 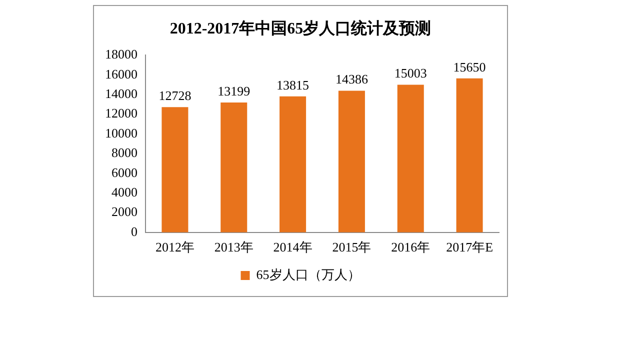 I want to click on data-label: 13199, so click(x=234, y=90).